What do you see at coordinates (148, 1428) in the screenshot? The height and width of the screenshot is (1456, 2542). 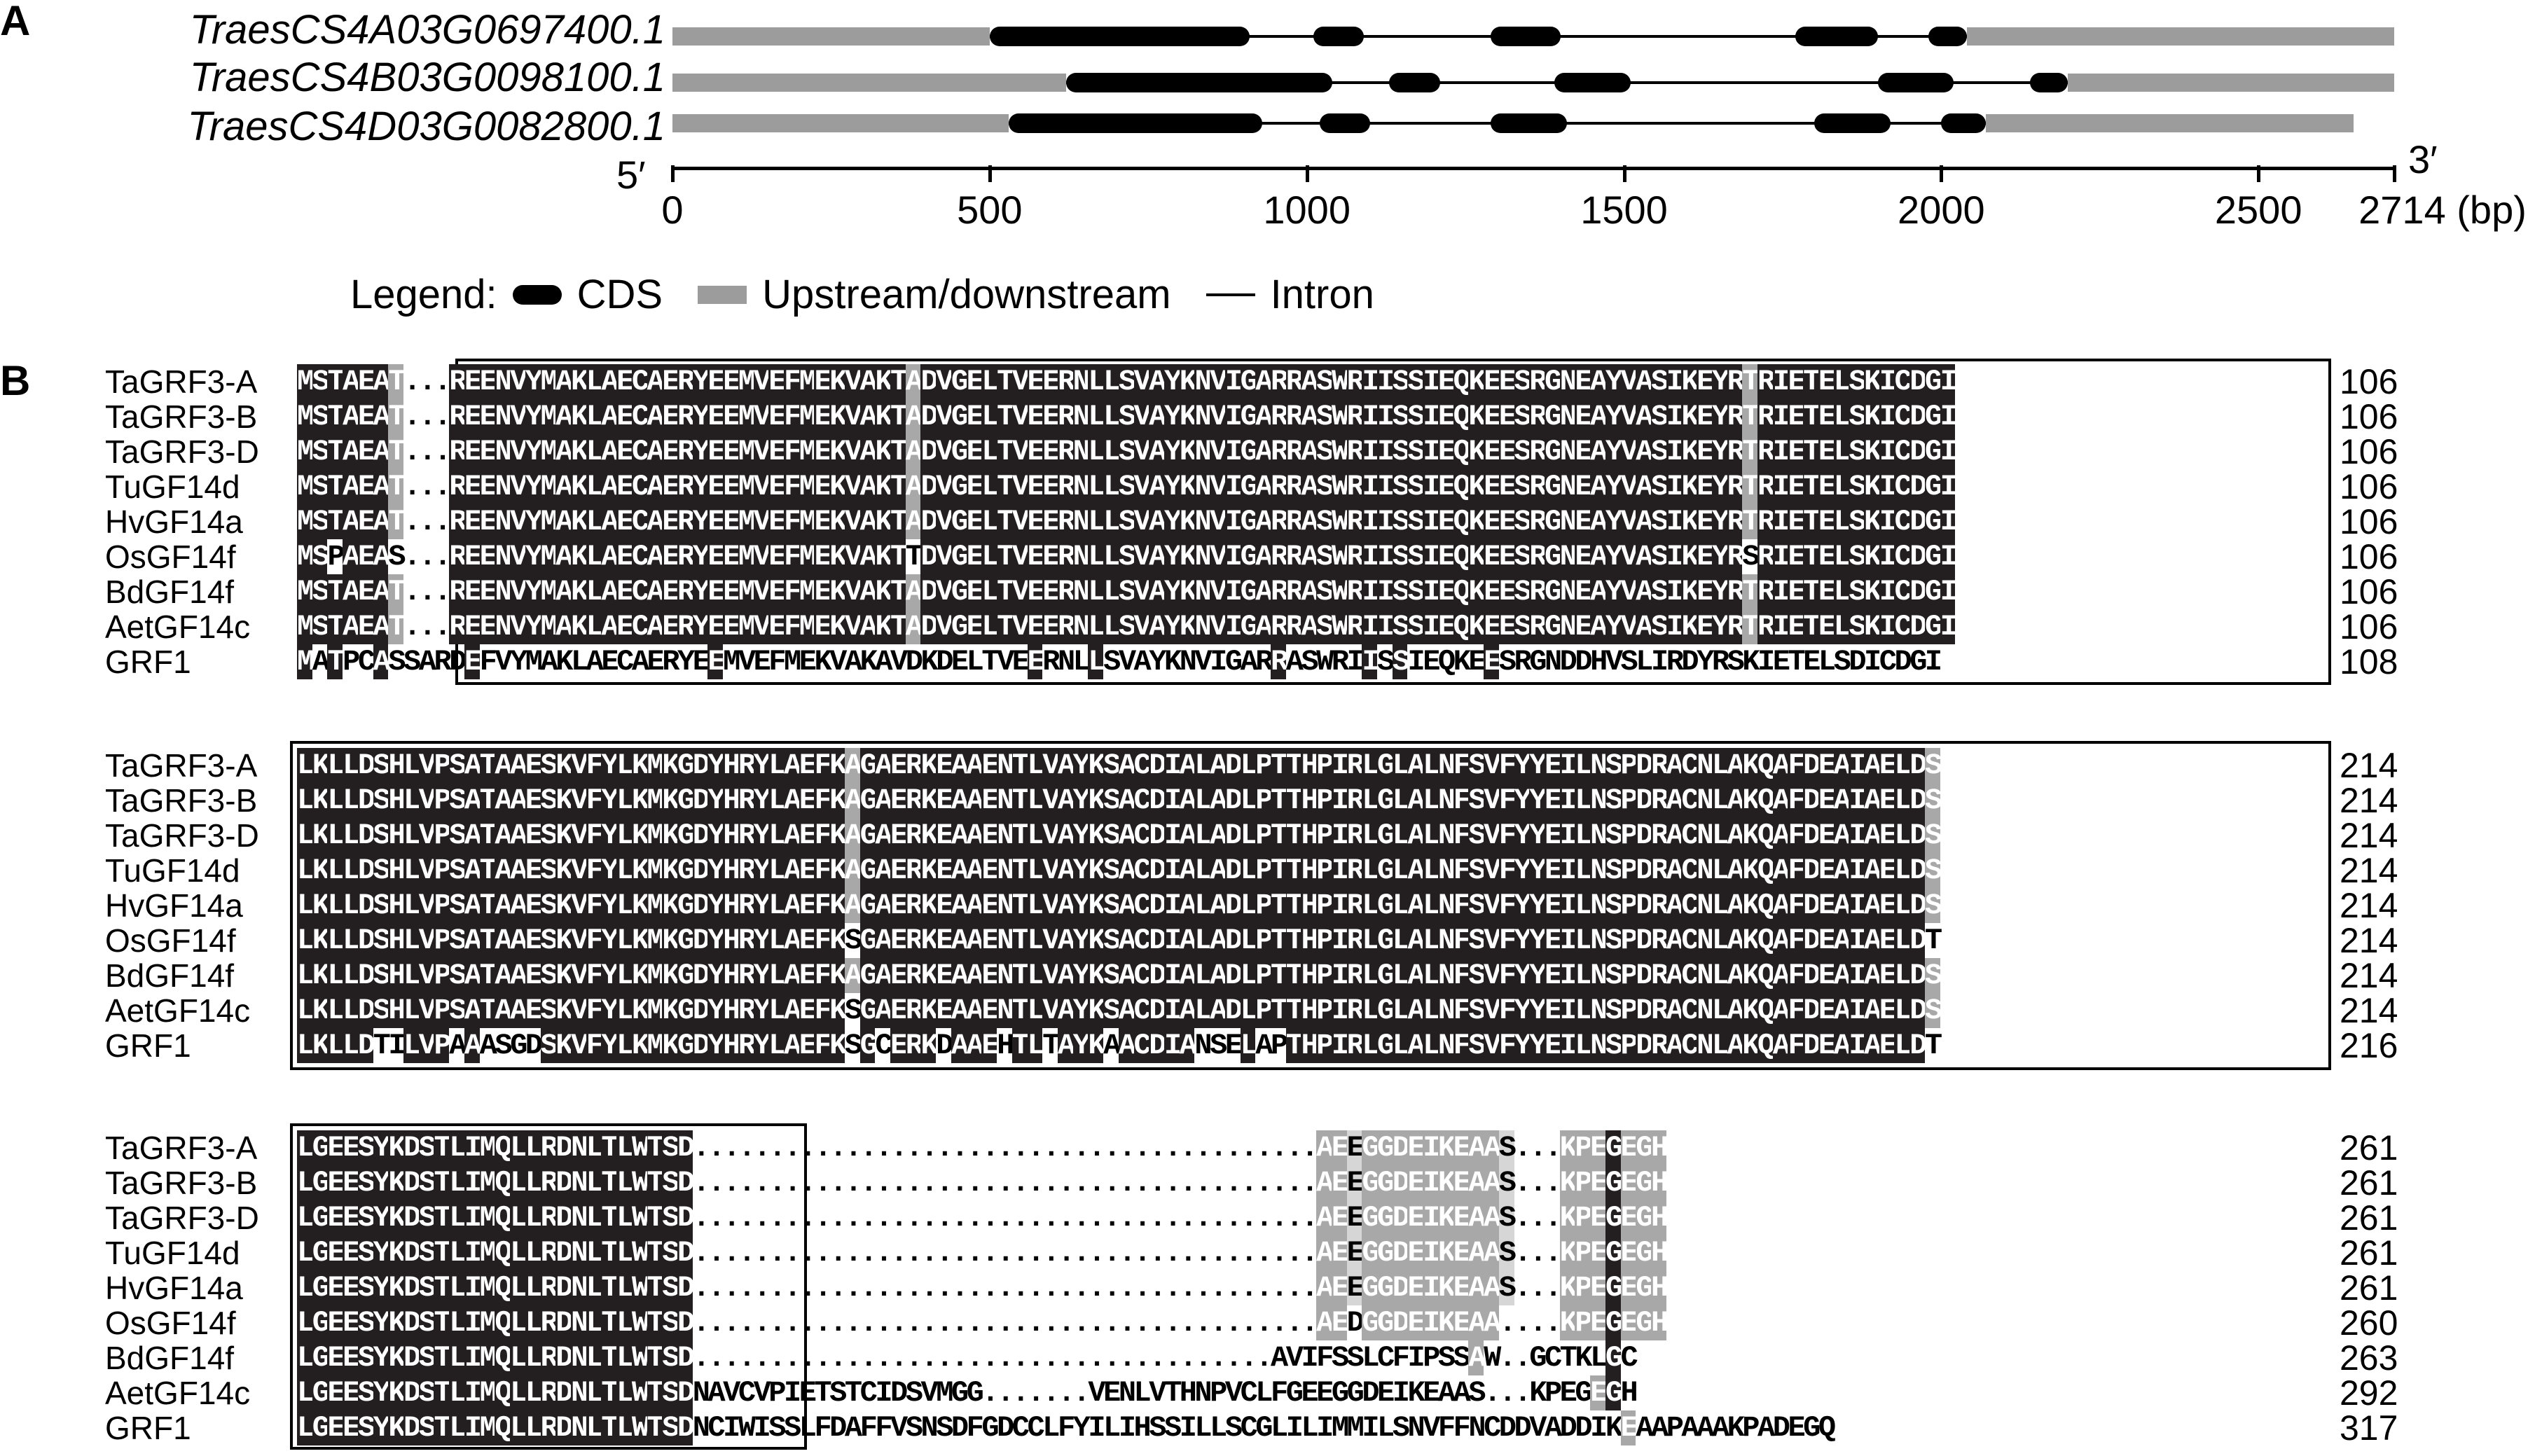 I see `species-label: GRF1` at bounding box center [148, 1428].